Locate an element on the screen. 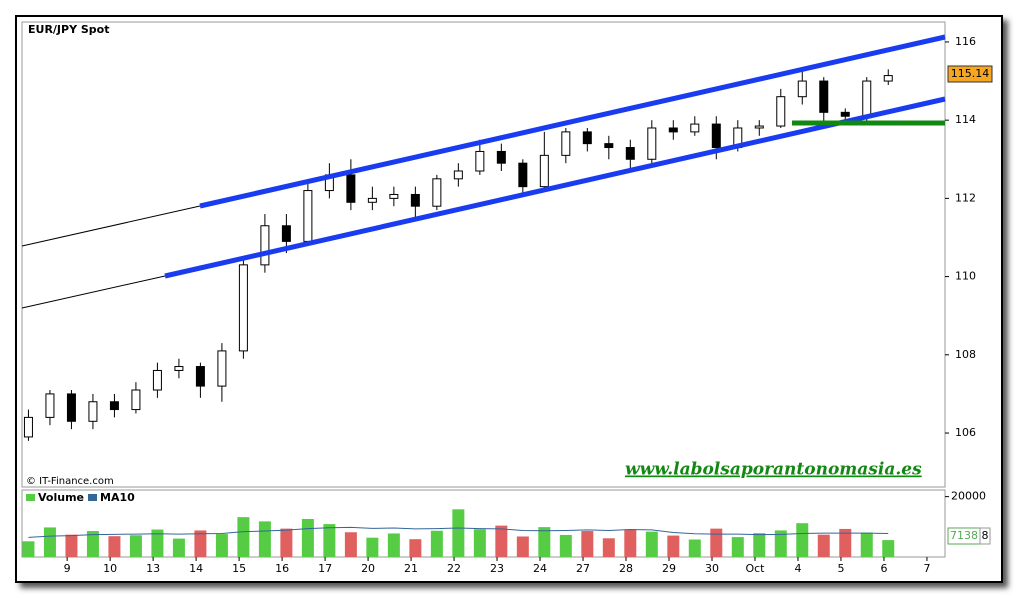 The height and width of the screenshot is (604, 1020). x-tick-label: 14 is located at coordinates (196, 568).